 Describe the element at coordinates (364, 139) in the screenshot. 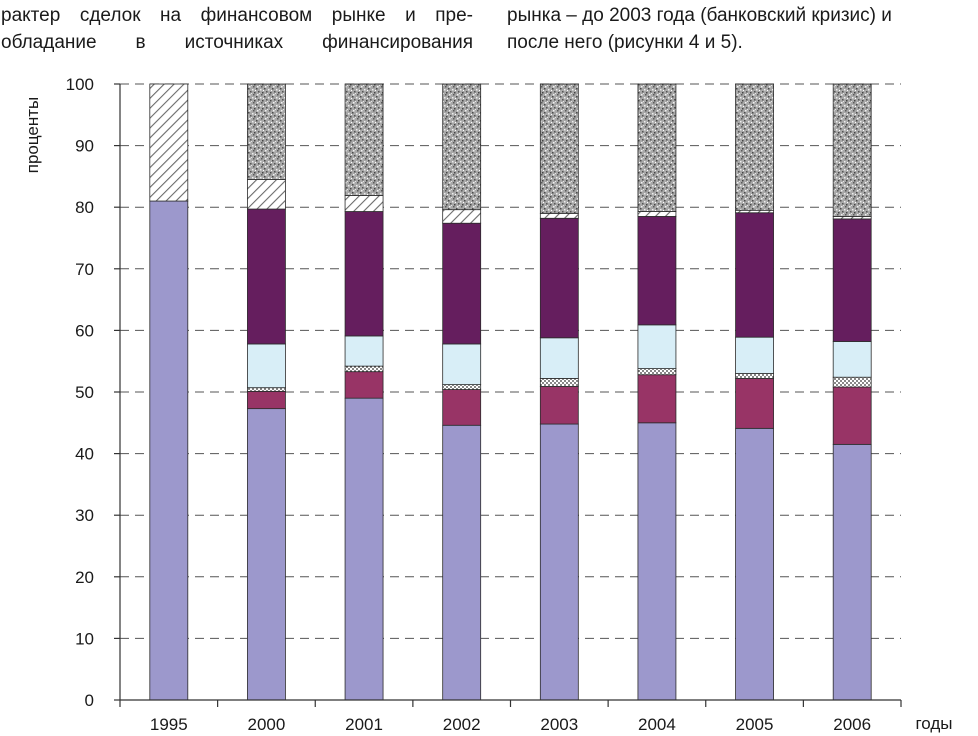

I see `bar-segment-2001-s7` at that location.